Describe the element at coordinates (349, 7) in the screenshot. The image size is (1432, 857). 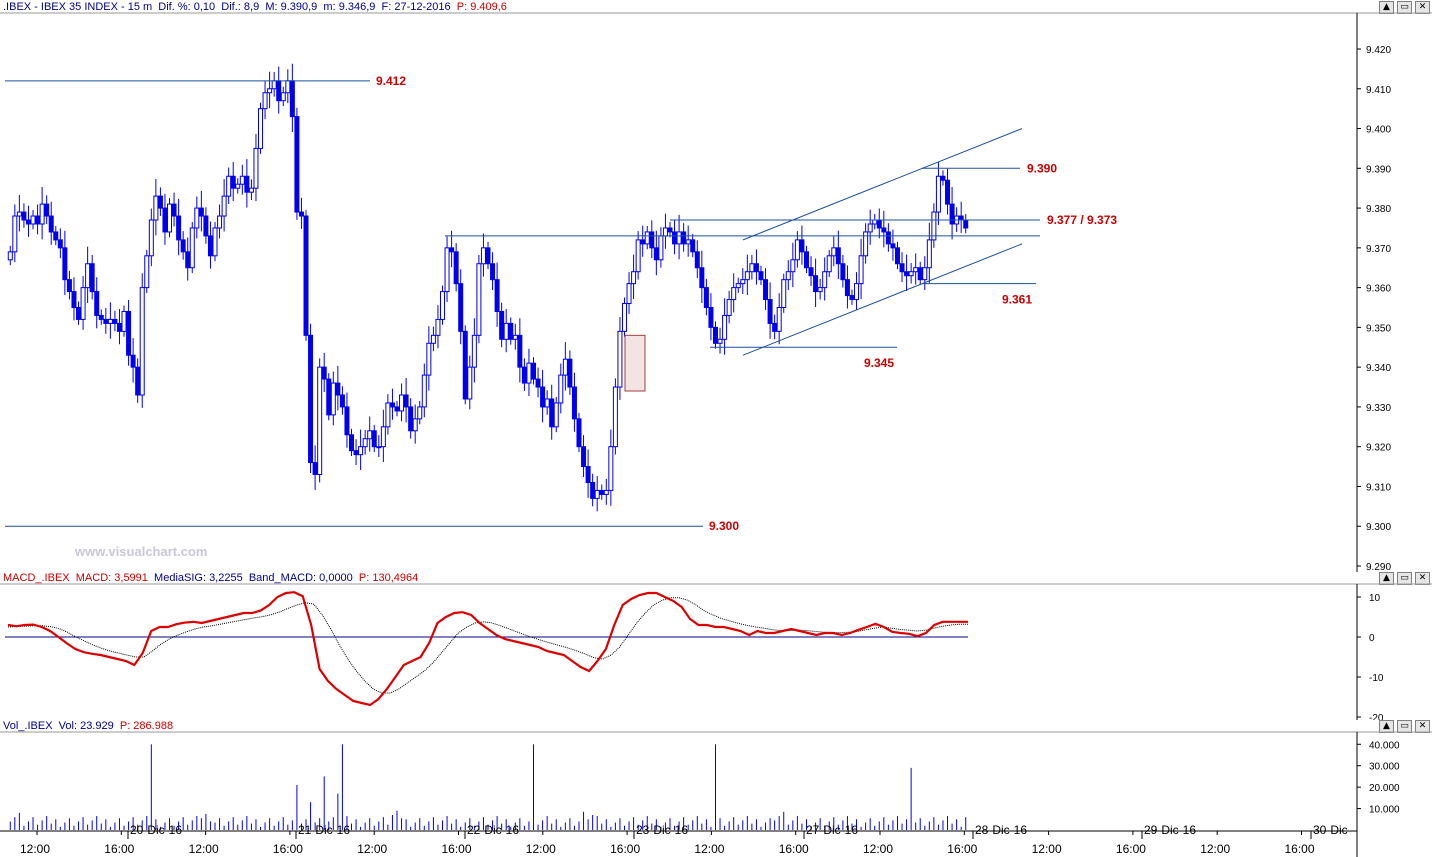
I see `min-label: m: 9.346,9` at that location.